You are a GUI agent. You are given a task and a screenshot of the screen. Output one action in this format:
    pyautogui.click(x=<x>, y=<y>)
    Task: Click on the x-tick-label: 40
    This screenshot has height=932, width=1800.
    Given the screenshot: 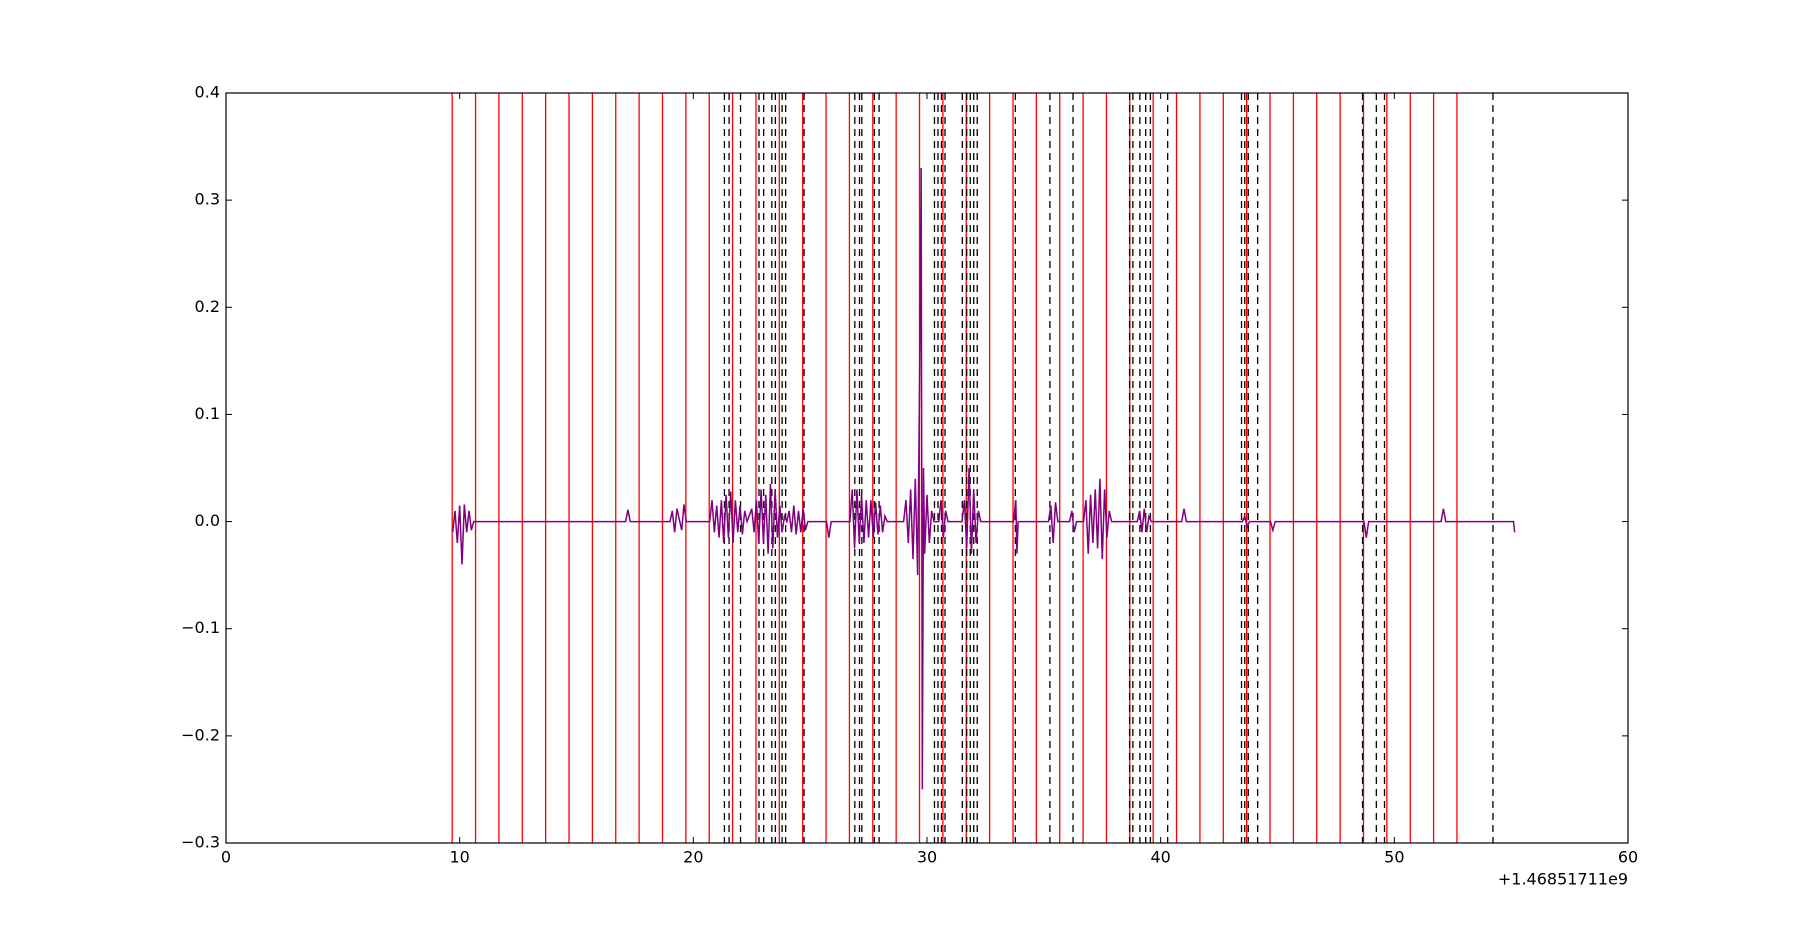 What is the action you would take?
    pyautogui.click(x=1160, y=857)
    